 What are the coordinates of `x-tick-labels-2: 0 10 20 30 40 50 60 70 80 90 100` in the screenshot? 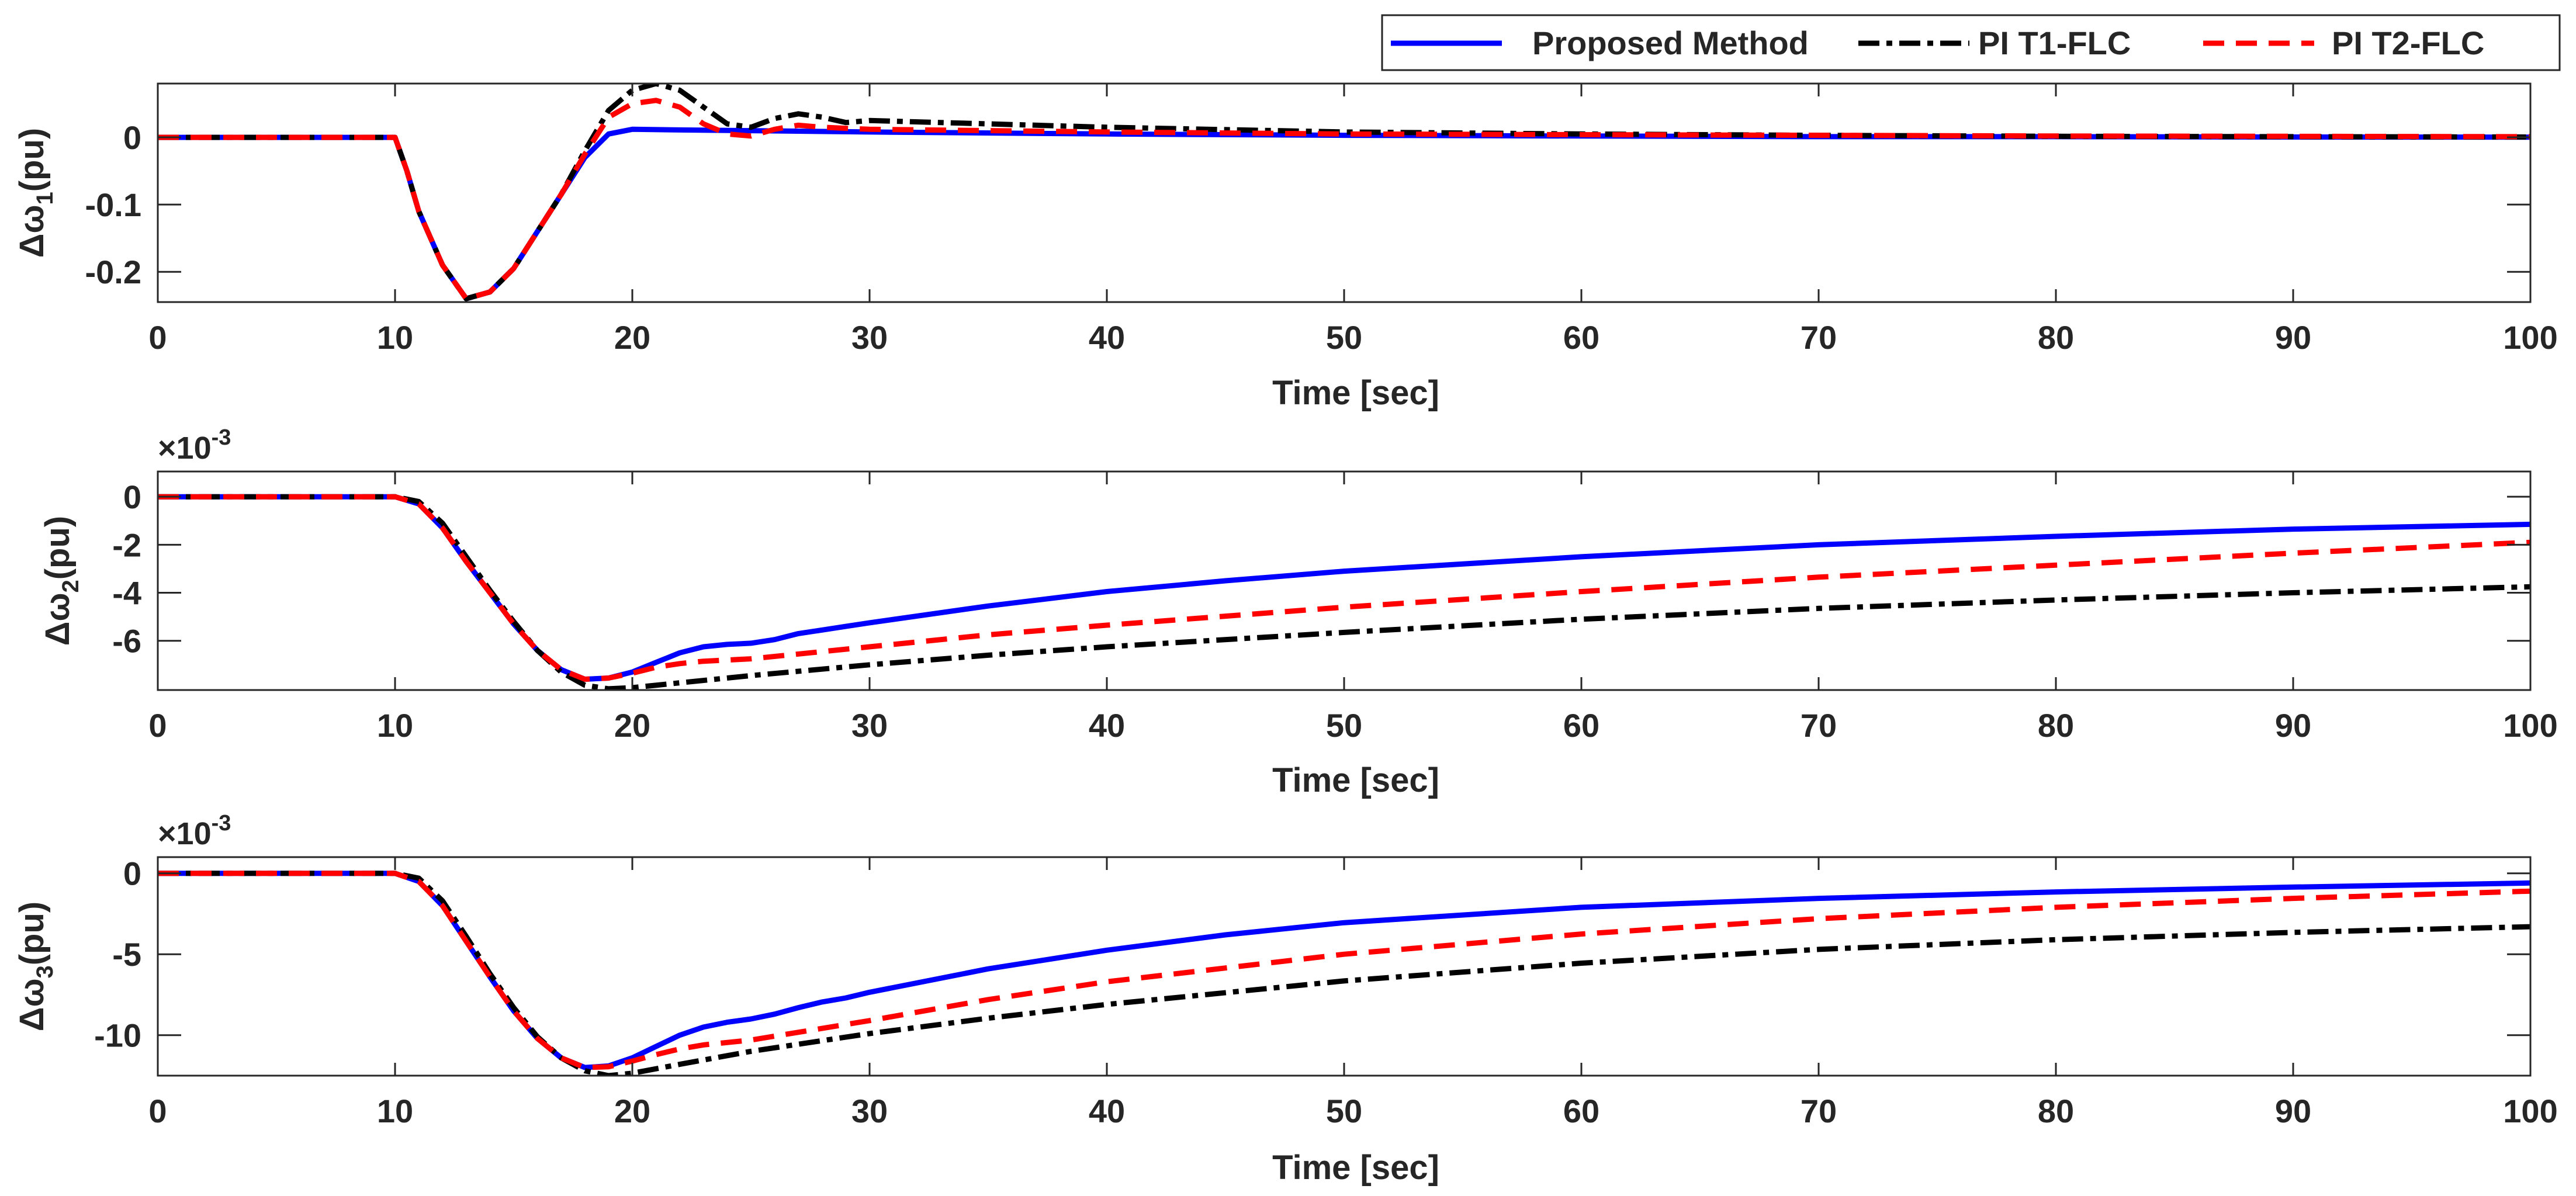 It's located at (1353, 725).